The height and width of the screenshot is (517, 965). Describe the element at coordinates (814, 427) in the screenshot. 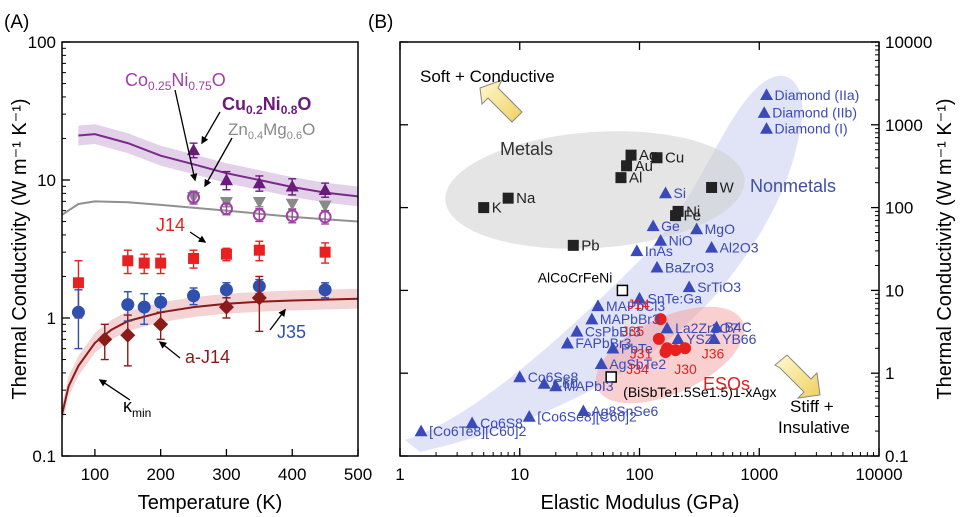

I see `insulative-label: Insulative` at that location.